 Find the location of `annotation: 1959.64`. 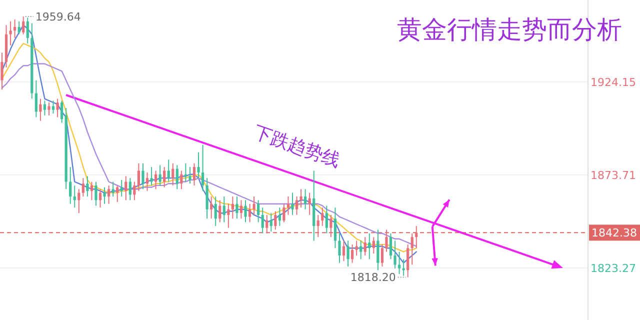

annotation: 1959.64 is located at coordinates (58, 17).